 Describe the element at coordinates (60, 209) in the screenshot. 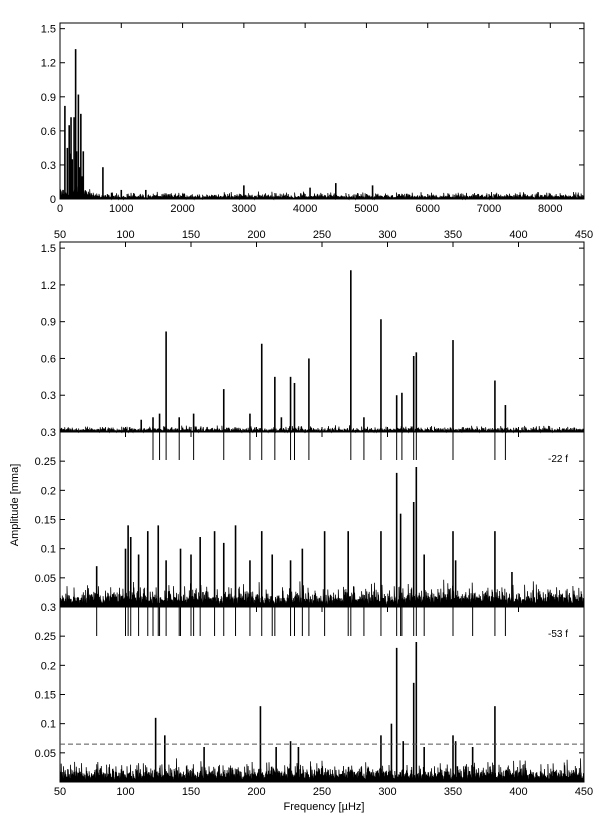

I see `x-tick-label: 0` at that location.